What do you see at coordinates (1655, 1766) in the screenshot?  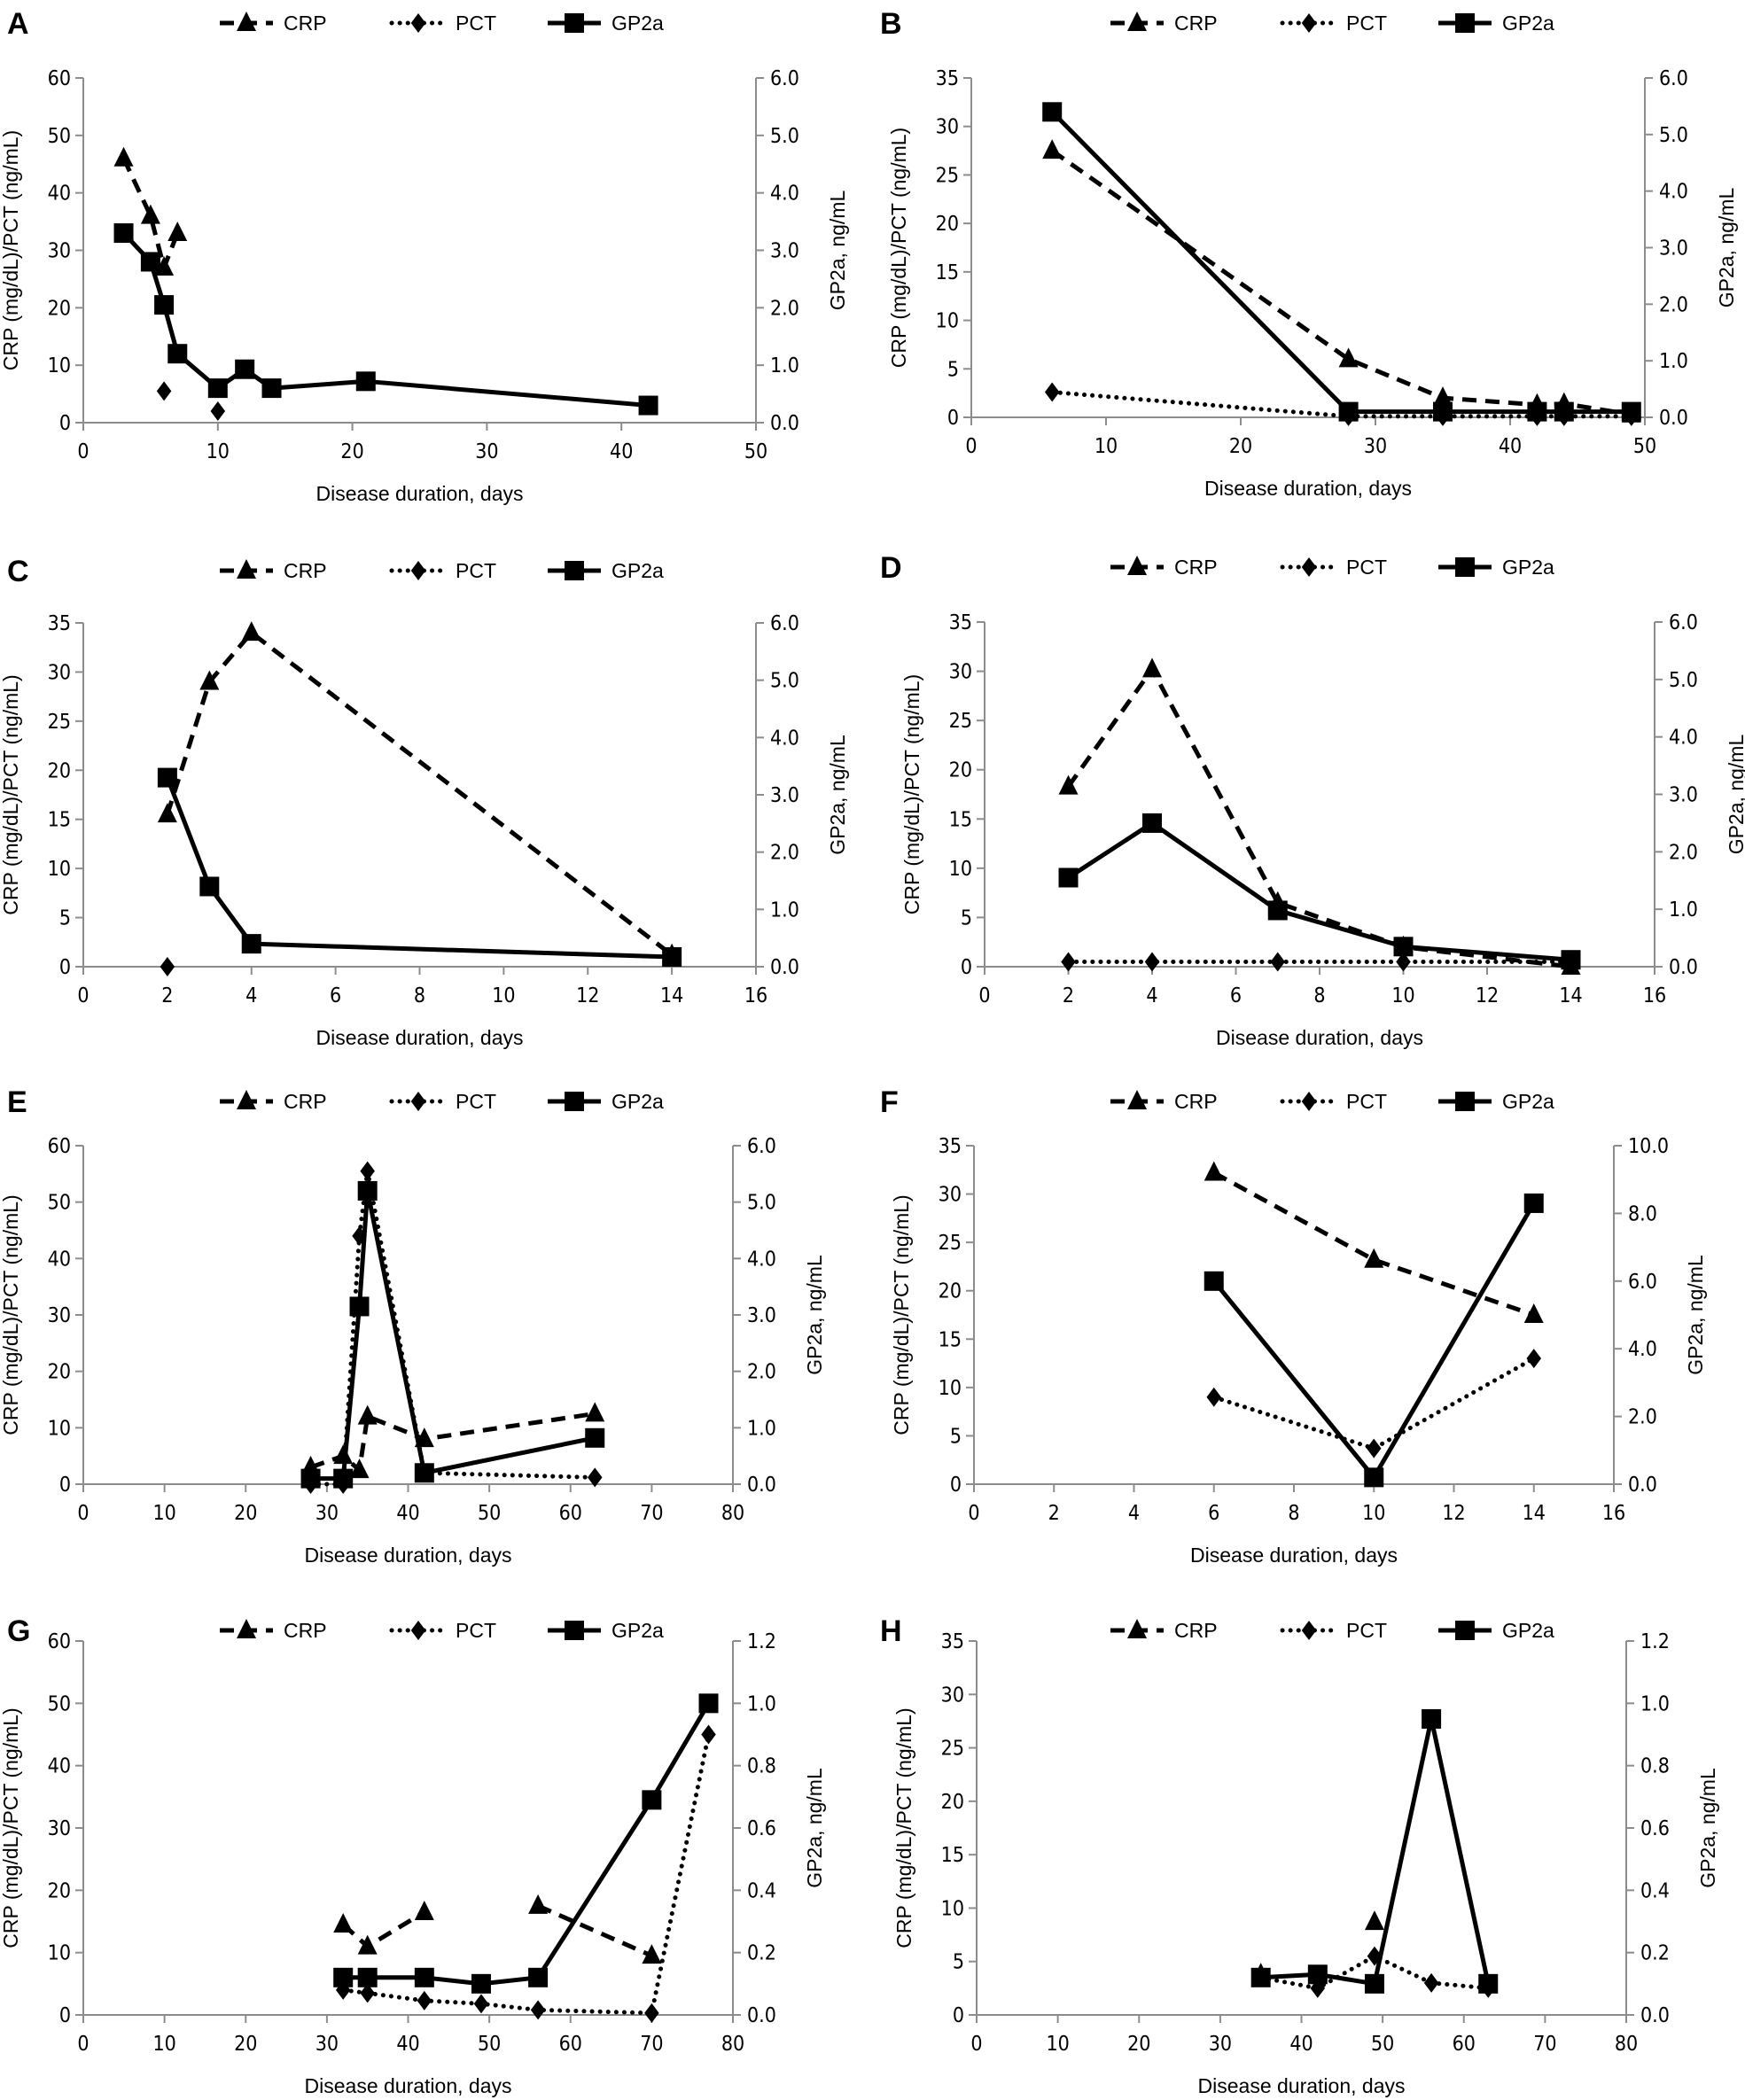 I see `y2-tick-label: 0.8` at bounding box center [1655, 1766].